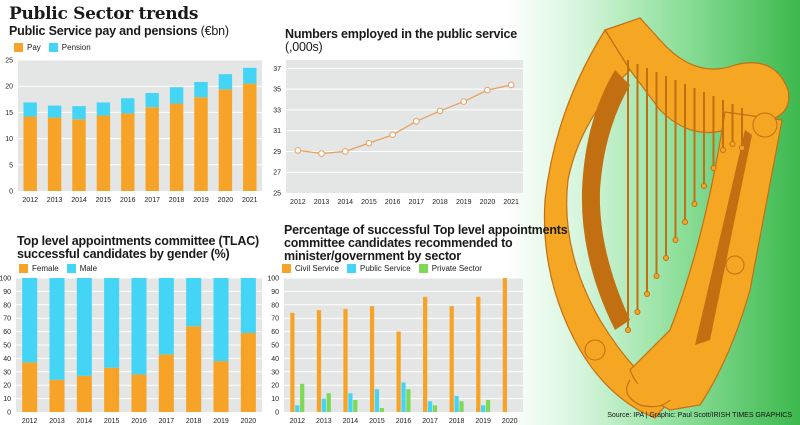 The image size is (800, 425). Describe the element at coordinates (9, 113) in the screenshot. I see `y-tick-label: 15` at that location.